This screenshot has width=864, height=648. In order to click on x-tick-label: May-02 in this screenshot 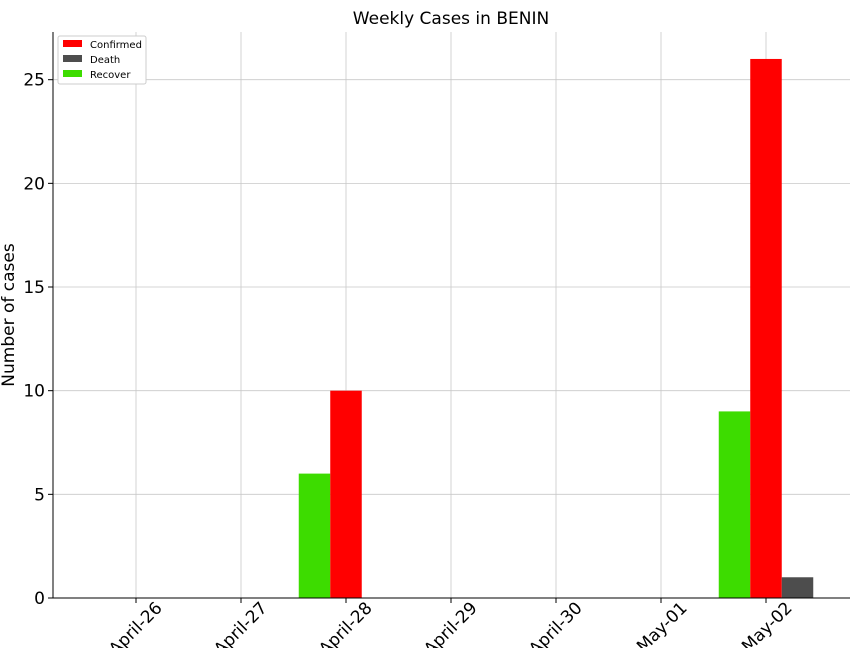, I will do `click(767, 623)`.